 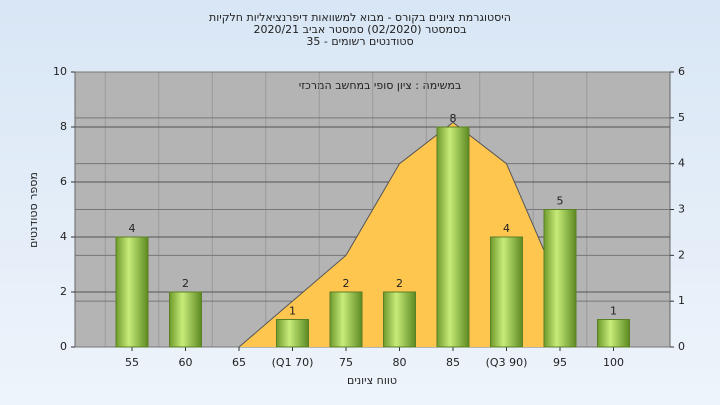 What do you see at coordinates (453, 362) in the screenshot?
I see `x-tick-label: 85` at bounding box center [453, 362].